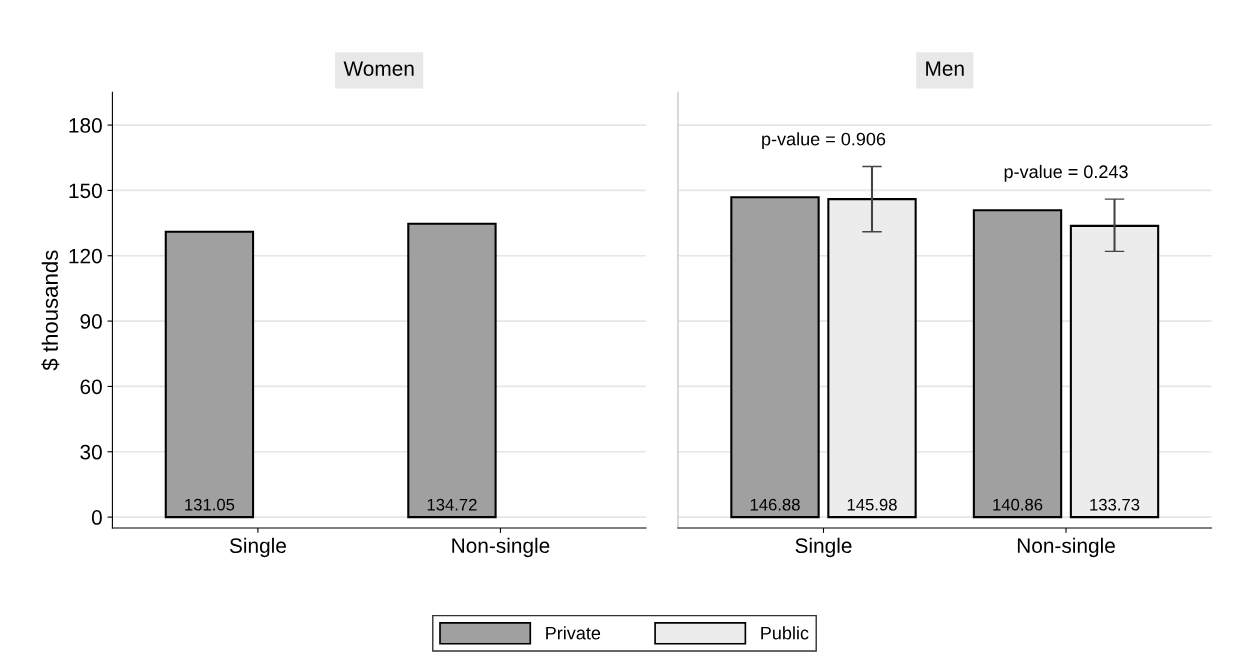 The image size is (1249, 660). What do you see at coordinates (85, 256) in the screenshot?
I see `y-tick-label: 120` at bounding box center [85, 256].